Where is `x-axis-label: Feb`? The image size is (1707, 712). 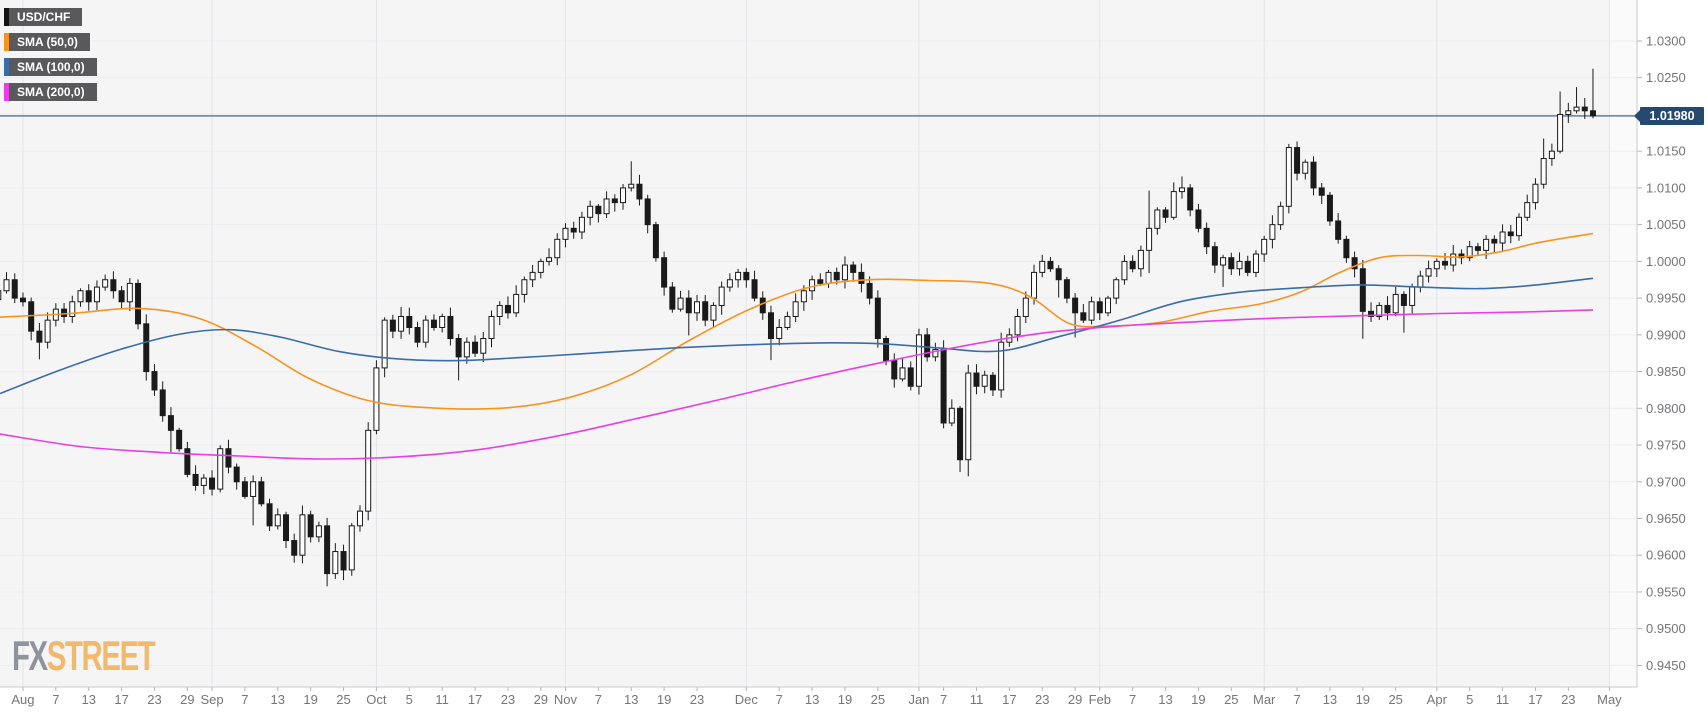
x-axis-label: Feb is located at coordinates (1100, 699).